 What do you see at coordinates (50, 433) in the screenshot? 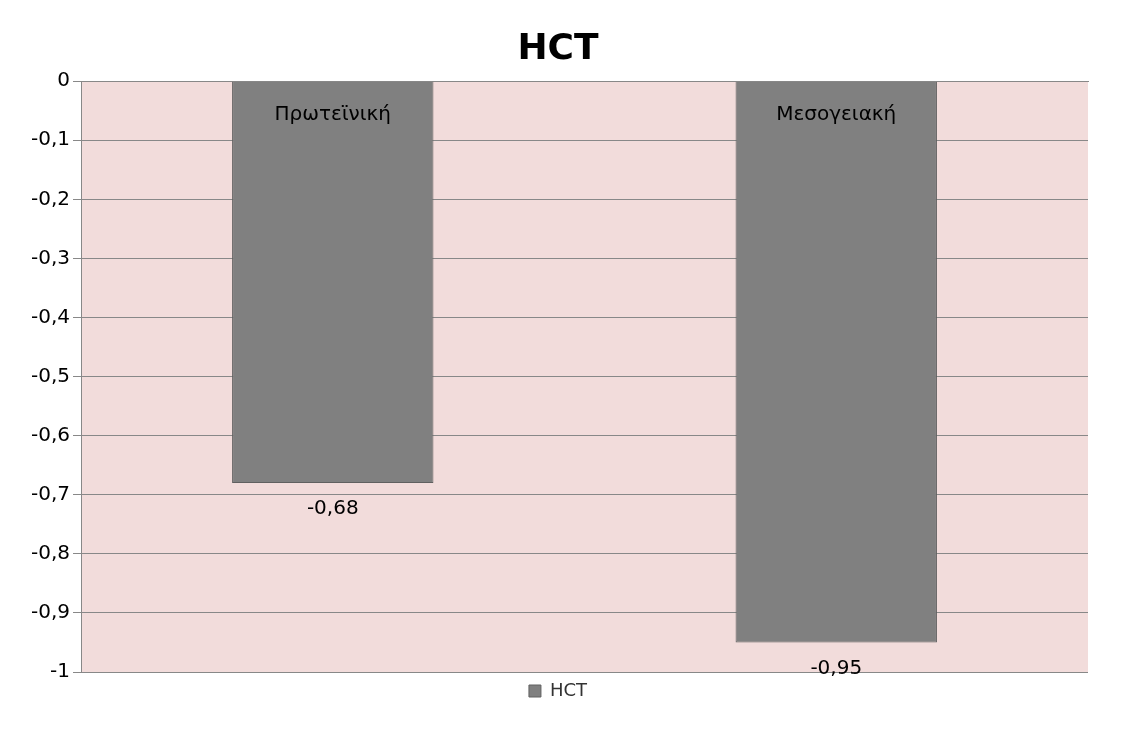
I see `y-tick-label: -0,6` at bounding box center [50, 433].